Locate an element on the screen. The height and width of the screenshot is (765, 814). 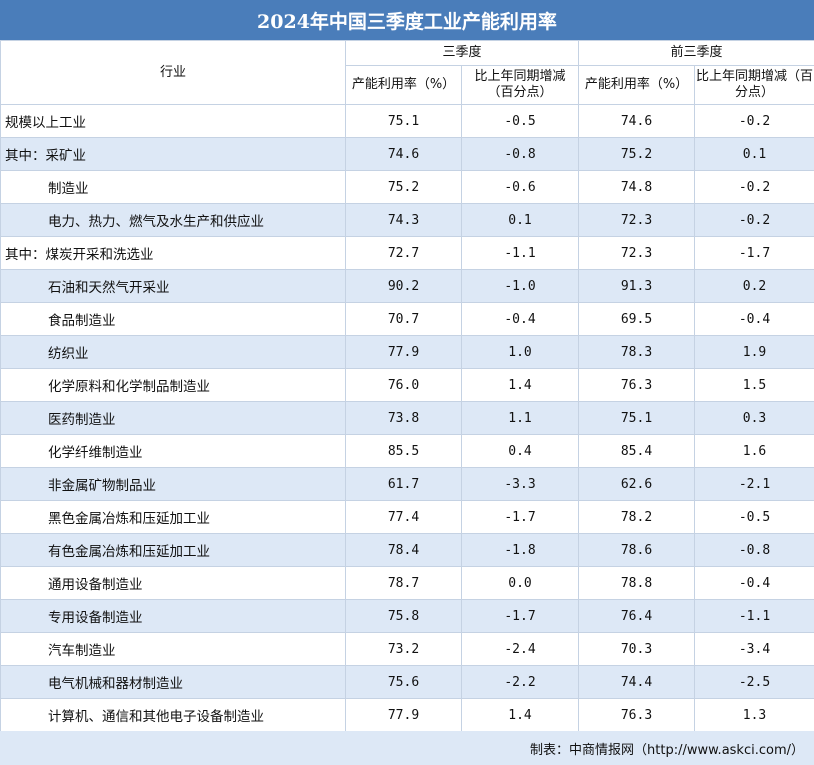
ytd-rate-cell: 91.3 is located at coordinates (637, 286).